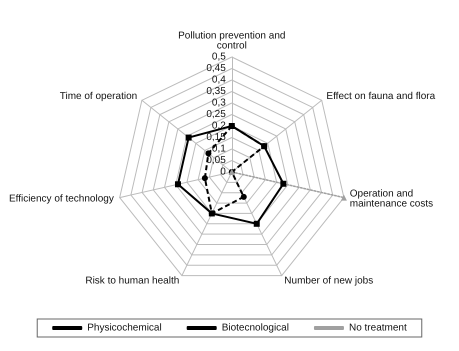  I want to click on spoke-label: Operation and maintenance costs, so click(392, 199).